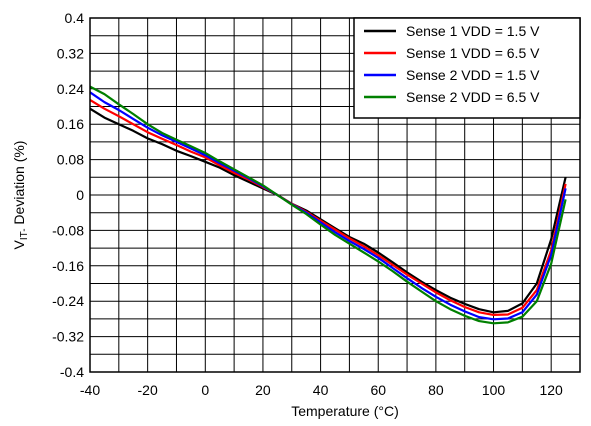 The width and height of the screenshot is (591, 426). I want to click on y-tick-label: -0.32, so click(68, 337).